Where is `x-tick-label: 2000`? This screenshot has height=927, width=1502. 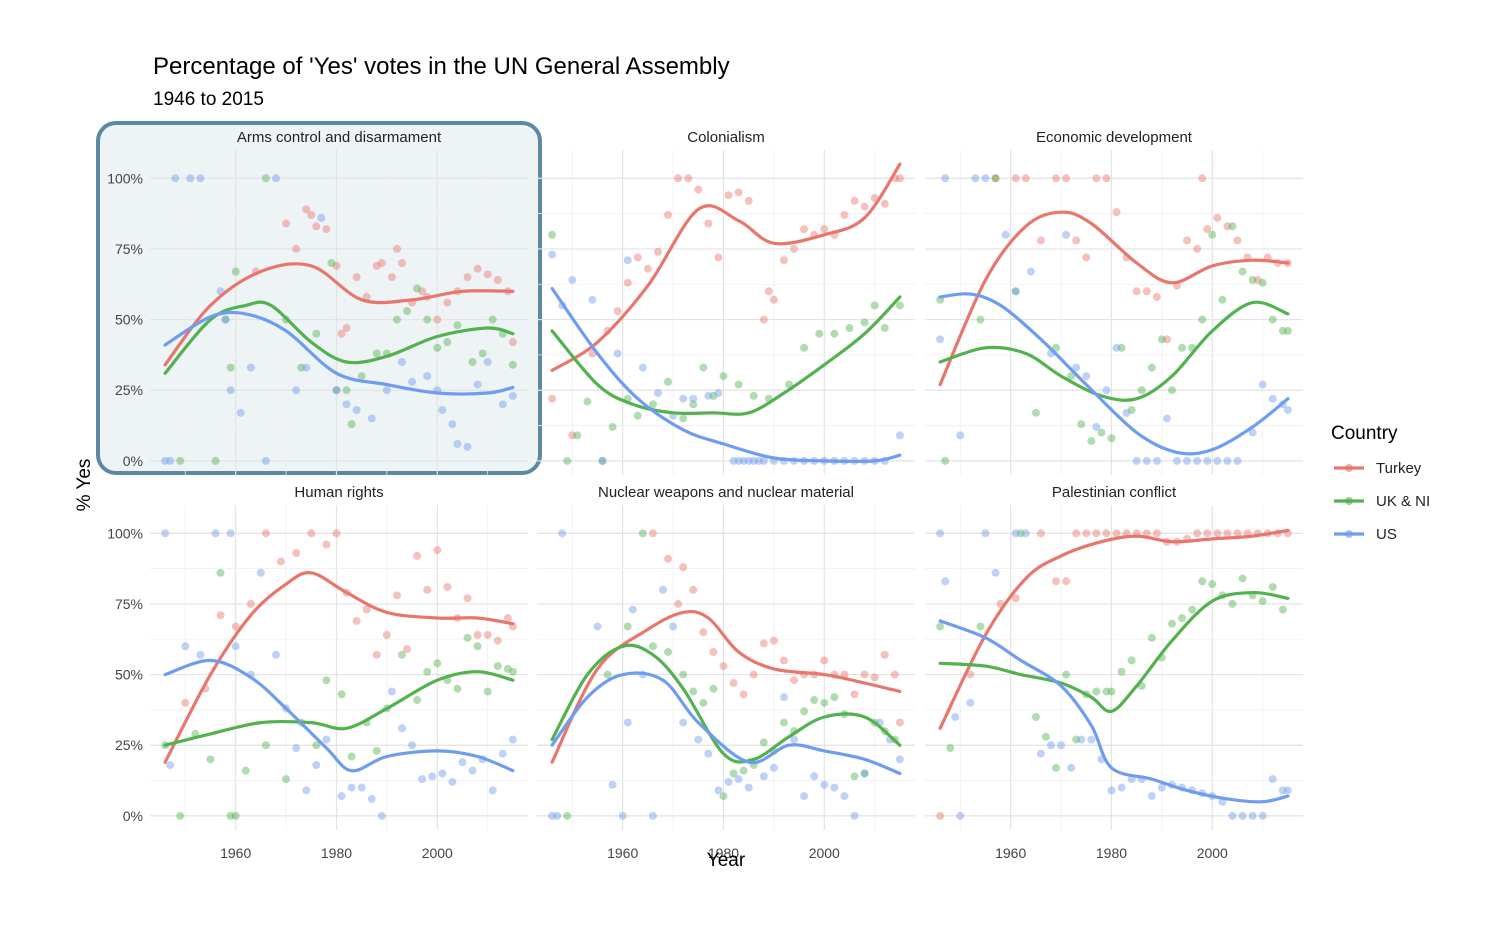 x-tick-label: 2000 is located at coordinates (824, 853).